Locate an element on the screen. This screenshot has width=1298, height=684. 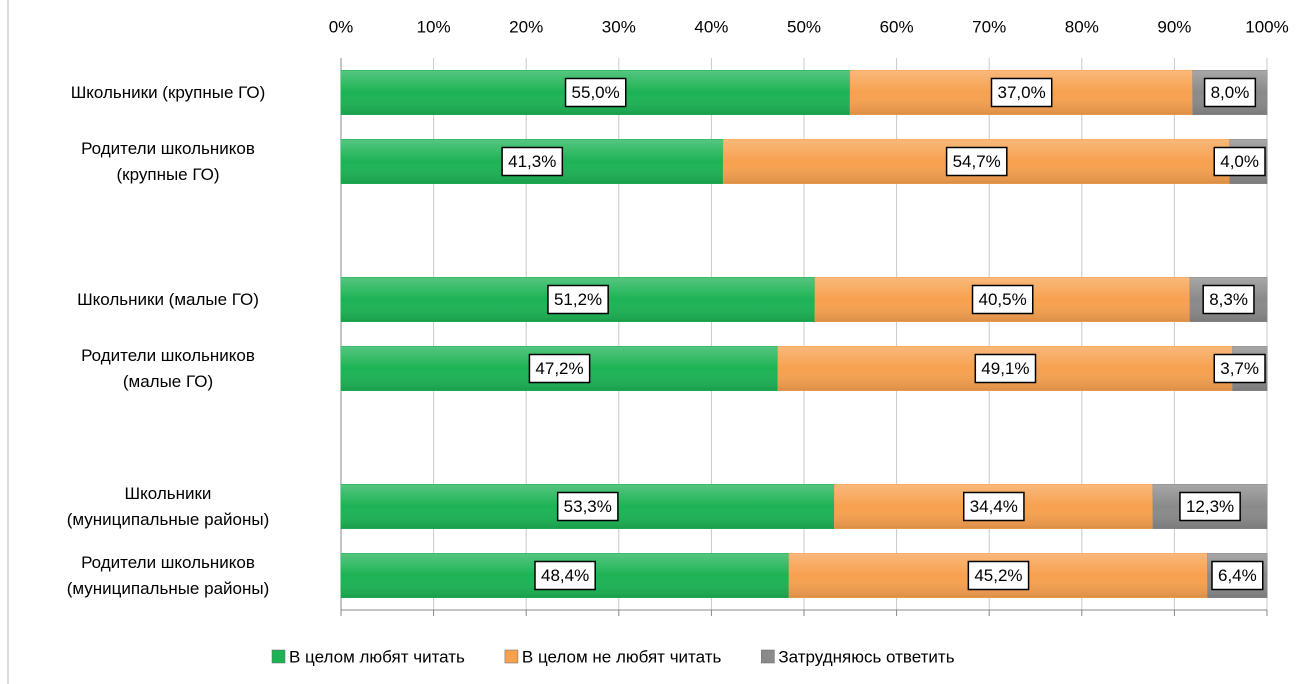
data-label: 3,7% is located at coordinates (1239, 368).